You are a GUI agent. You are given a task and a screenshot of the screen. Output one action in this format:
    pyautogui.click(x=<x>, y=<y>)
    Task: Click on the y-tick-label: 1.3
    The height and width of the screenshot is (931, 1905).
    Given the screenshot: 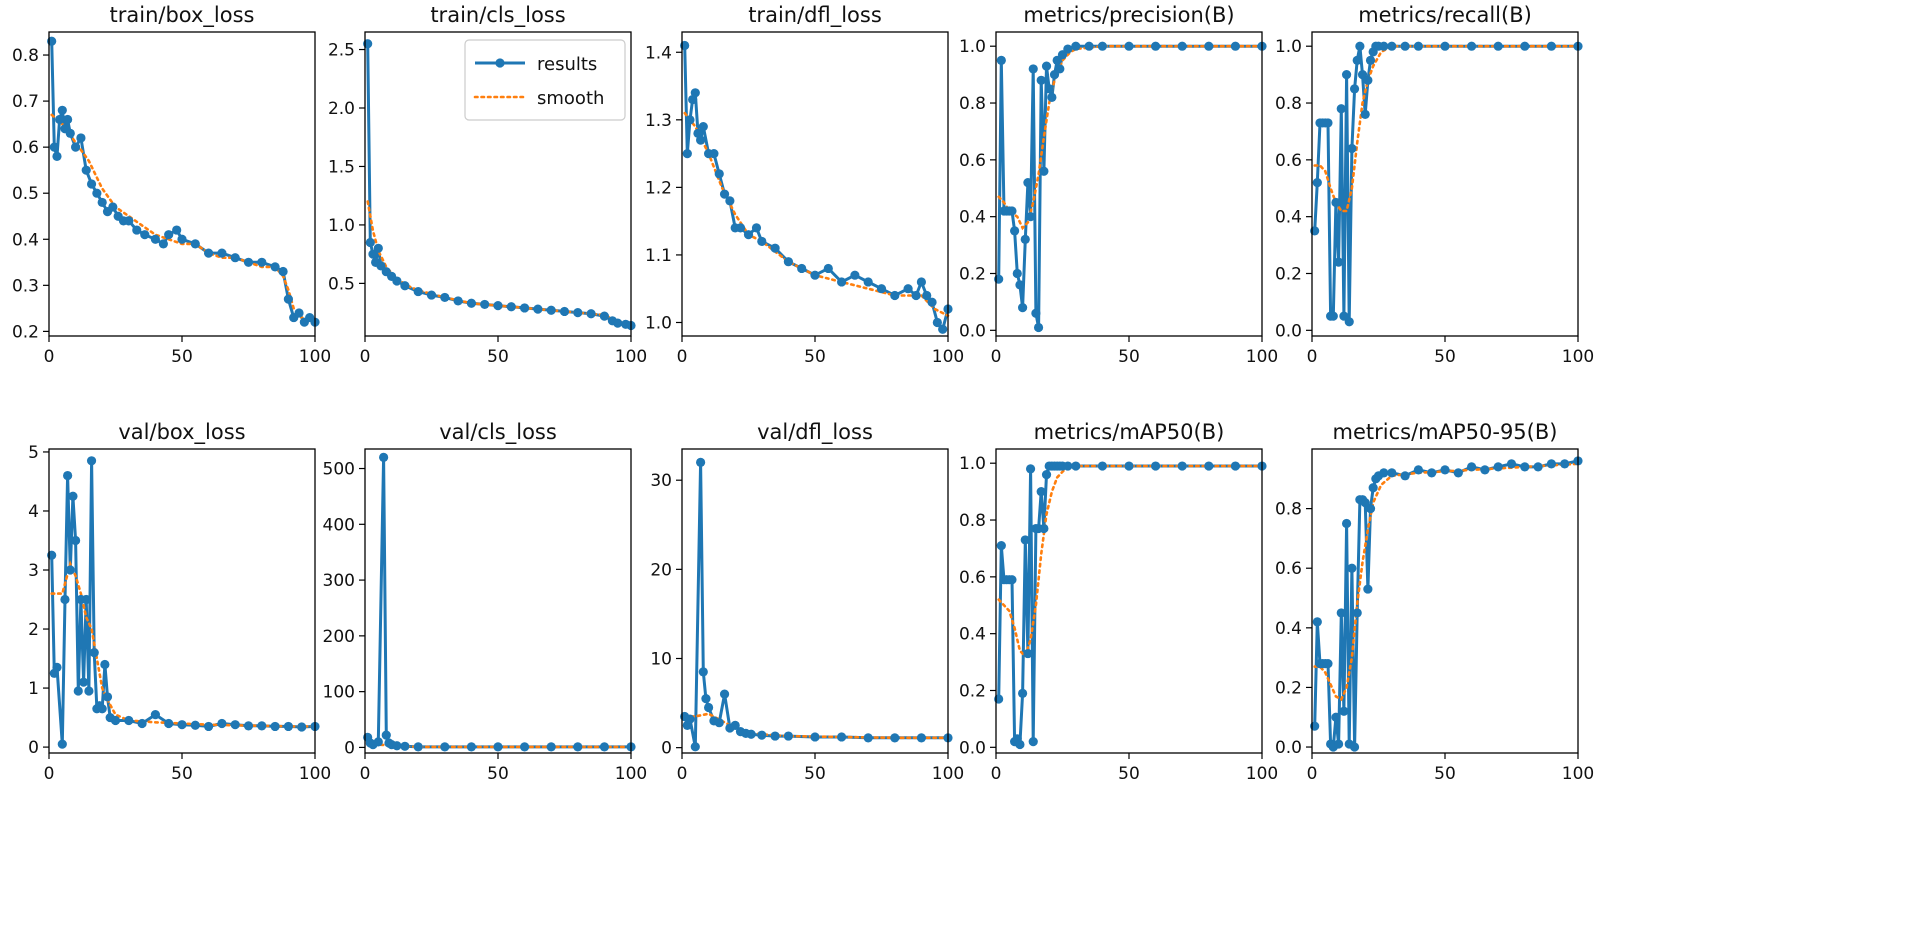 What is the action you would take?
    pyautogui.click(x=658, y=121)
    